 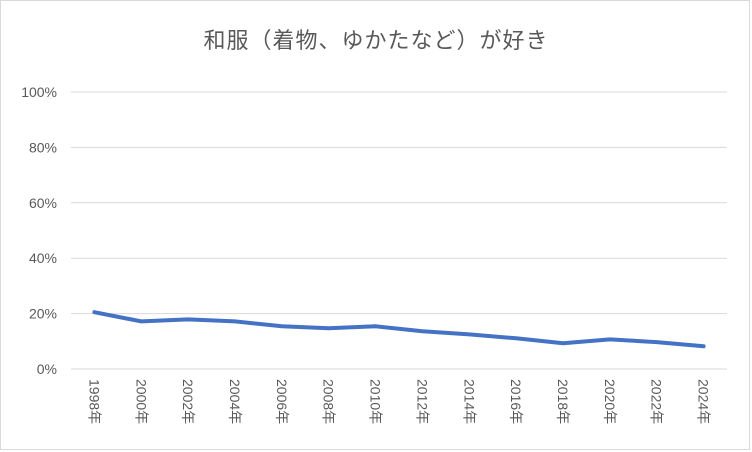 What do you see at coordinates (469, 401) in the screenshot?
I see `x-tick-label: 2014年` at bounding box center [469, 401].